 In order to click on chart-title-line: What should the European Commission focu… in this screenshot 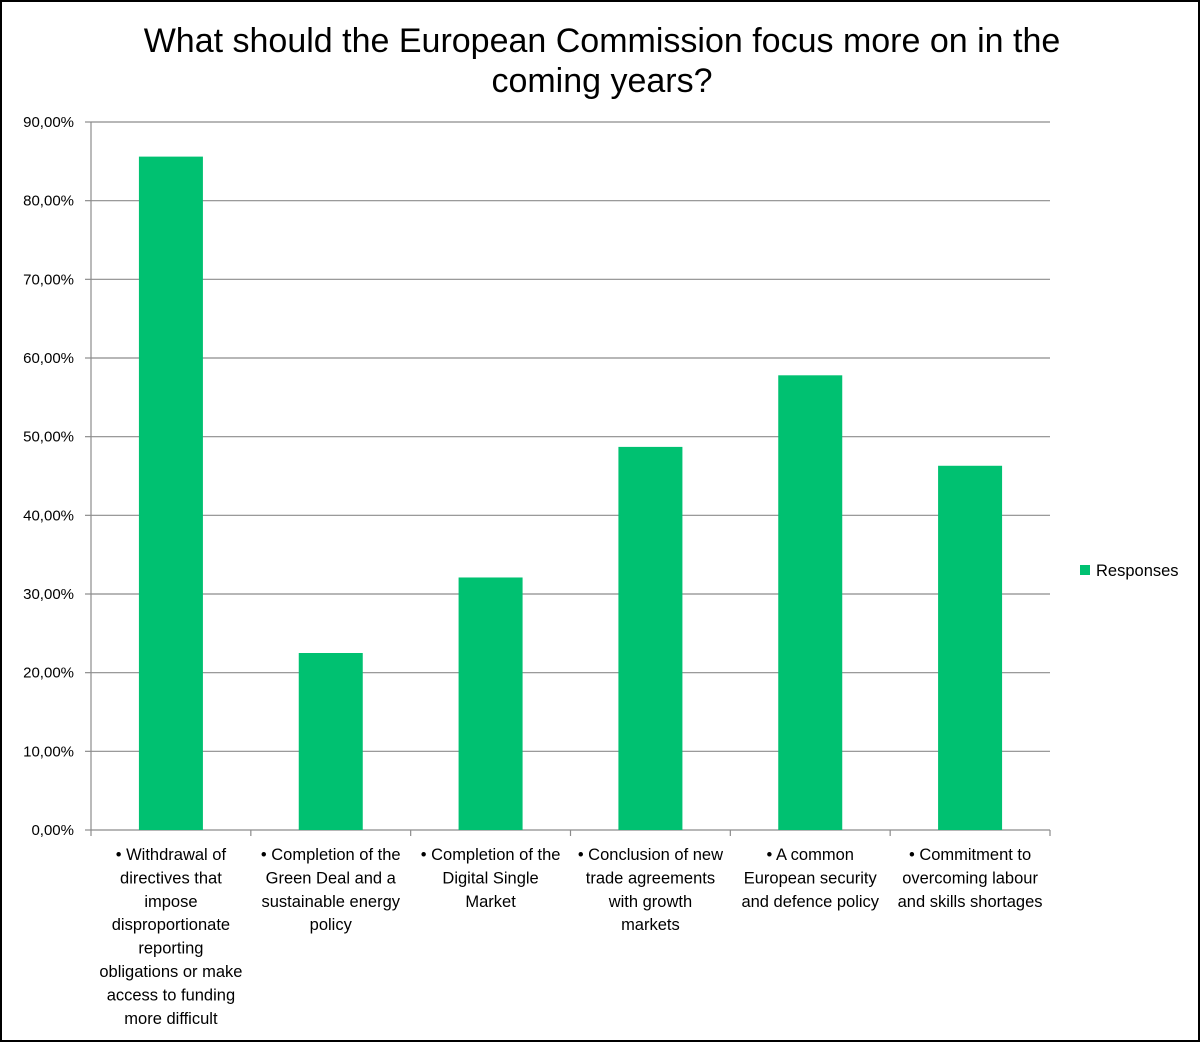, I will do `click(602, 41)`.